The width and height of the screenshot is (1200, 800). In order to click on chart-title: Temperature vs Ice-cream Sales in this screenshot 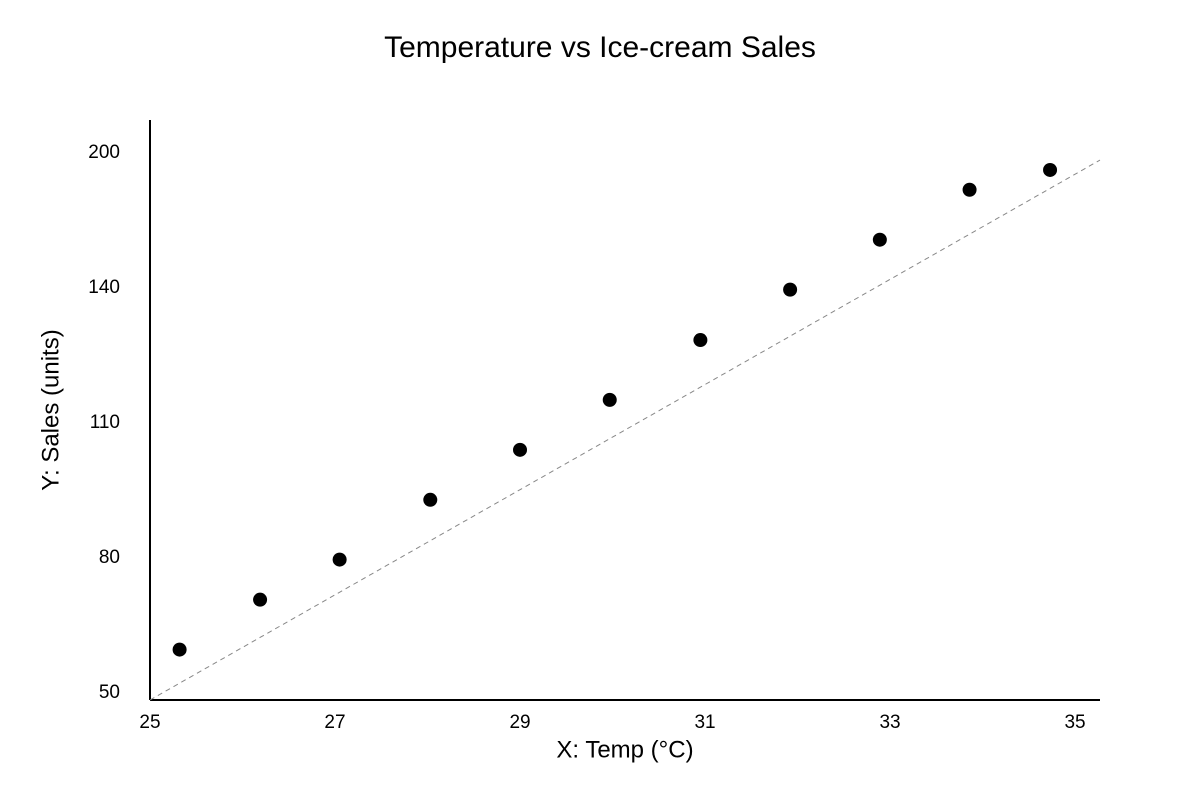, I will do `click(600, 47)`.